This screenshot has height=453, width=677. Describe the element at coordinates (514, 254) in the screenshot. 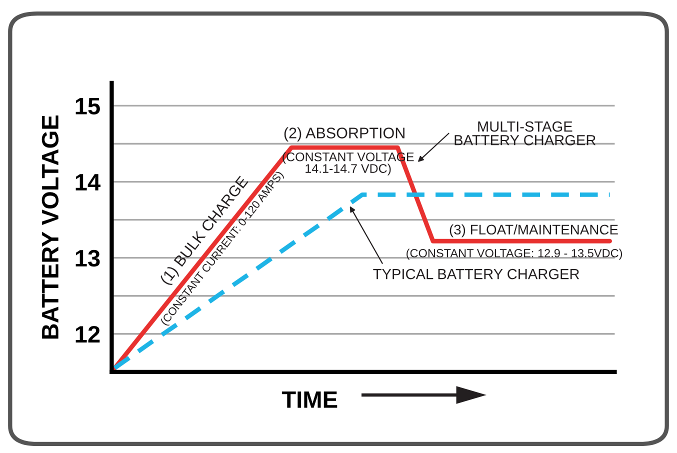

I see `annotation: (CONSTANT VOLTAGE: 12.9 - 13.5VDC)` at that location.